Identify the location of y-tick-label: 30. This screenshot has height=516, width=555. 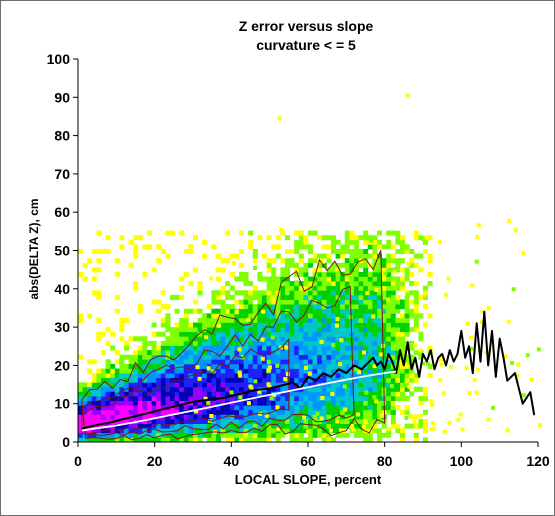
(62, 327).